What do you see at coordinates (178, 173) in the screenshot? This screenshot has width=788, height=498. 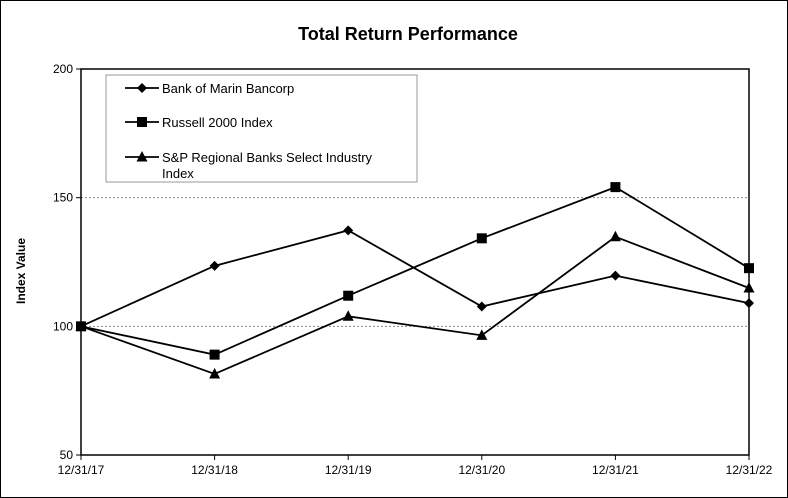 I see `legend-label: Index` at bounding box center [178, 173].